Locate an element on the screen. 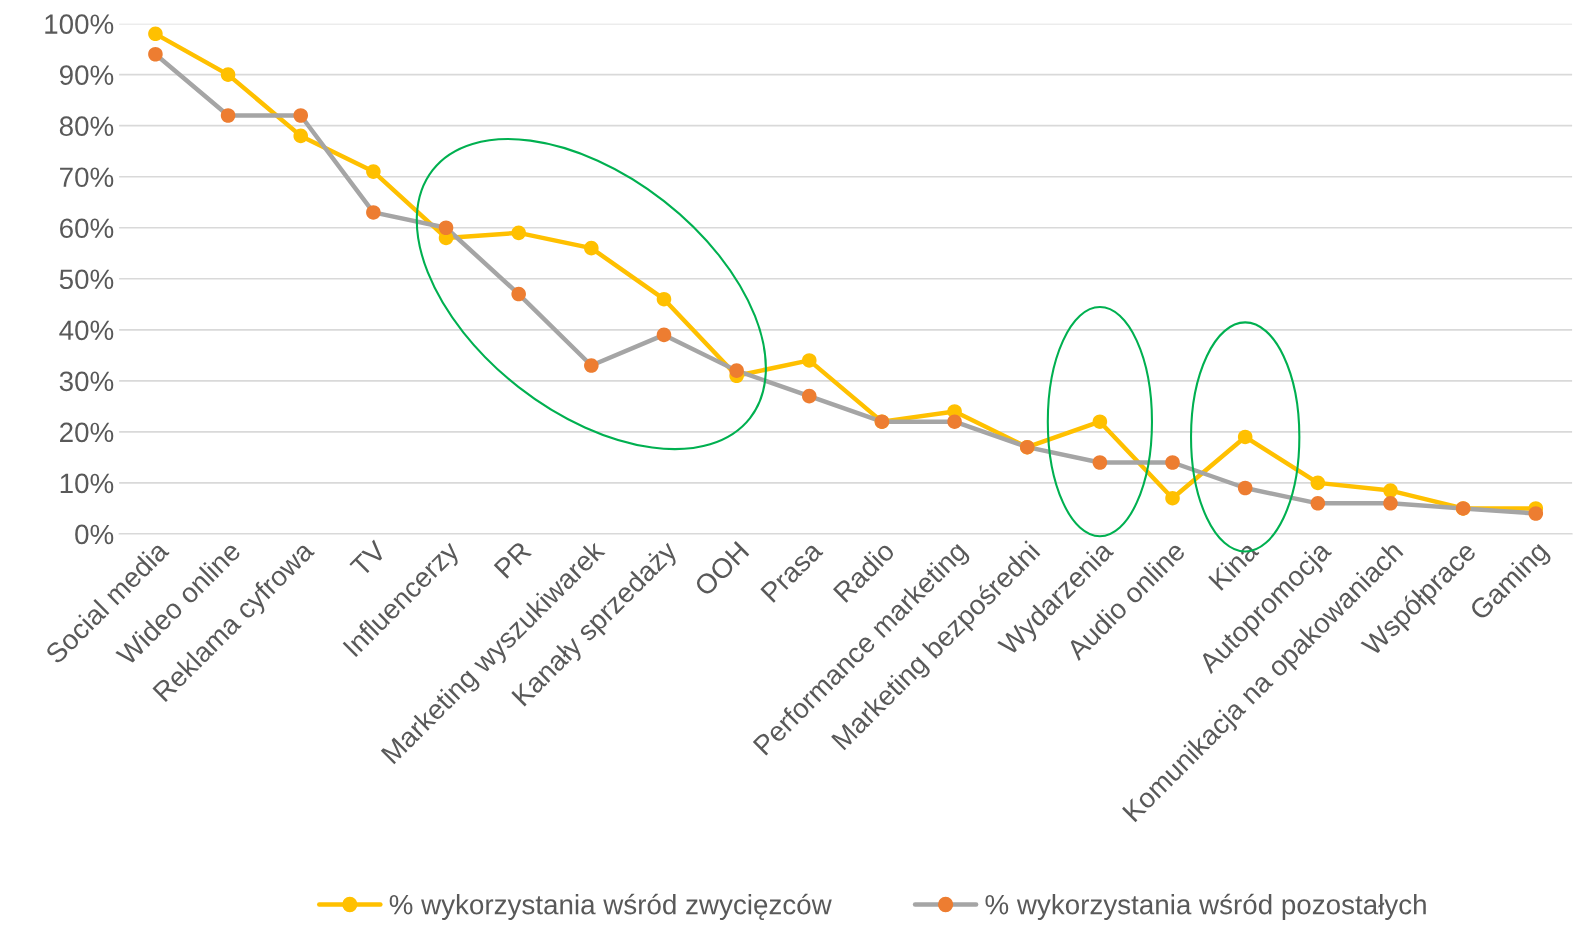 The height and width of the screenshot is (945, 1588). y-tick-label: 40% is located at coordinates (86, 330).